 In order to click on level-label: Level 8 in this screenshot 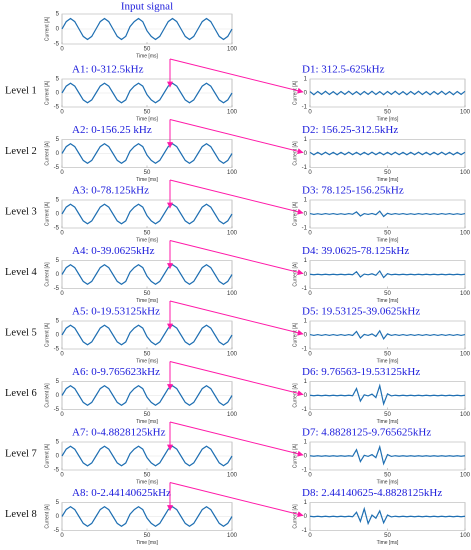, I will do `click(21, 514)`.